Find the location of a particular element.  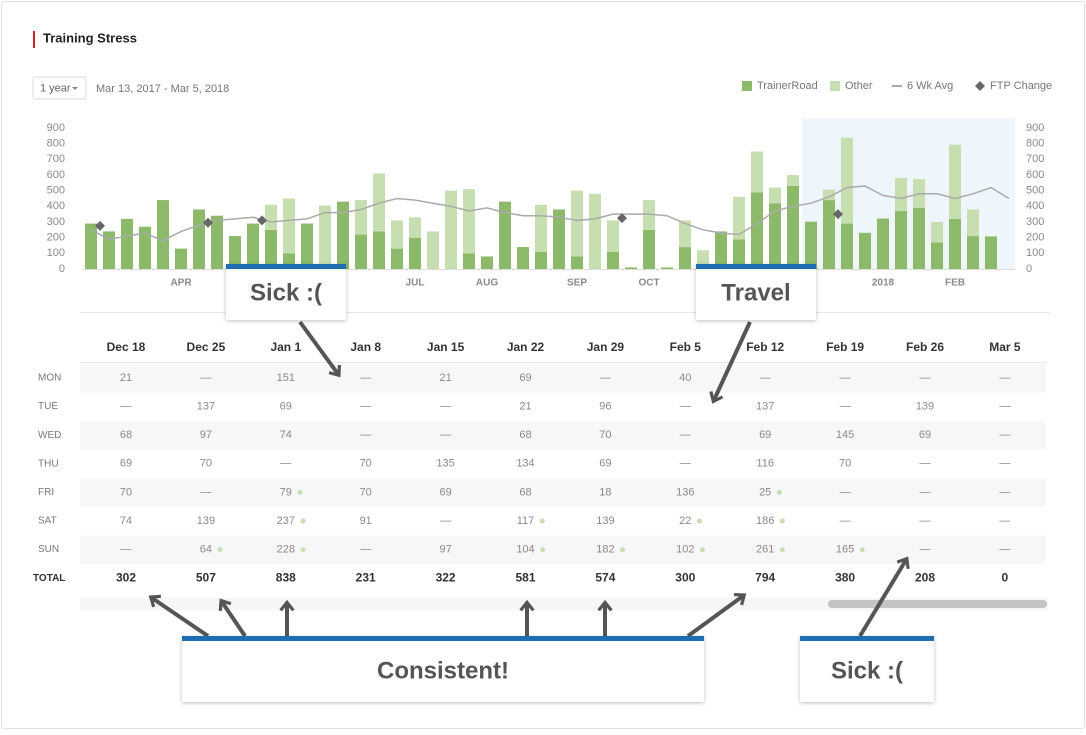

table-cell: 68 is located at coordinates (126, 435).